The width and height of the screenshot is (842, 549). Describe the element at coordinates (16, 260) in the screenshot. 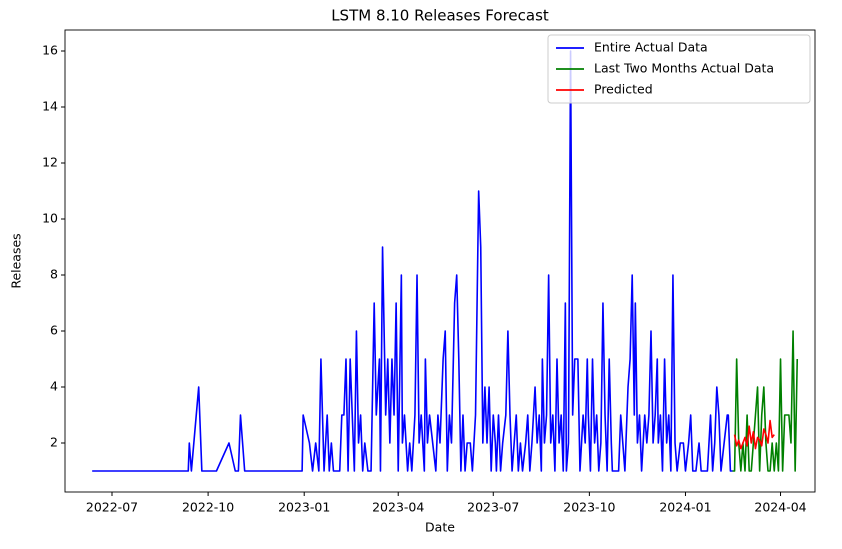

I see `y-axis-label: Releases` at that location.